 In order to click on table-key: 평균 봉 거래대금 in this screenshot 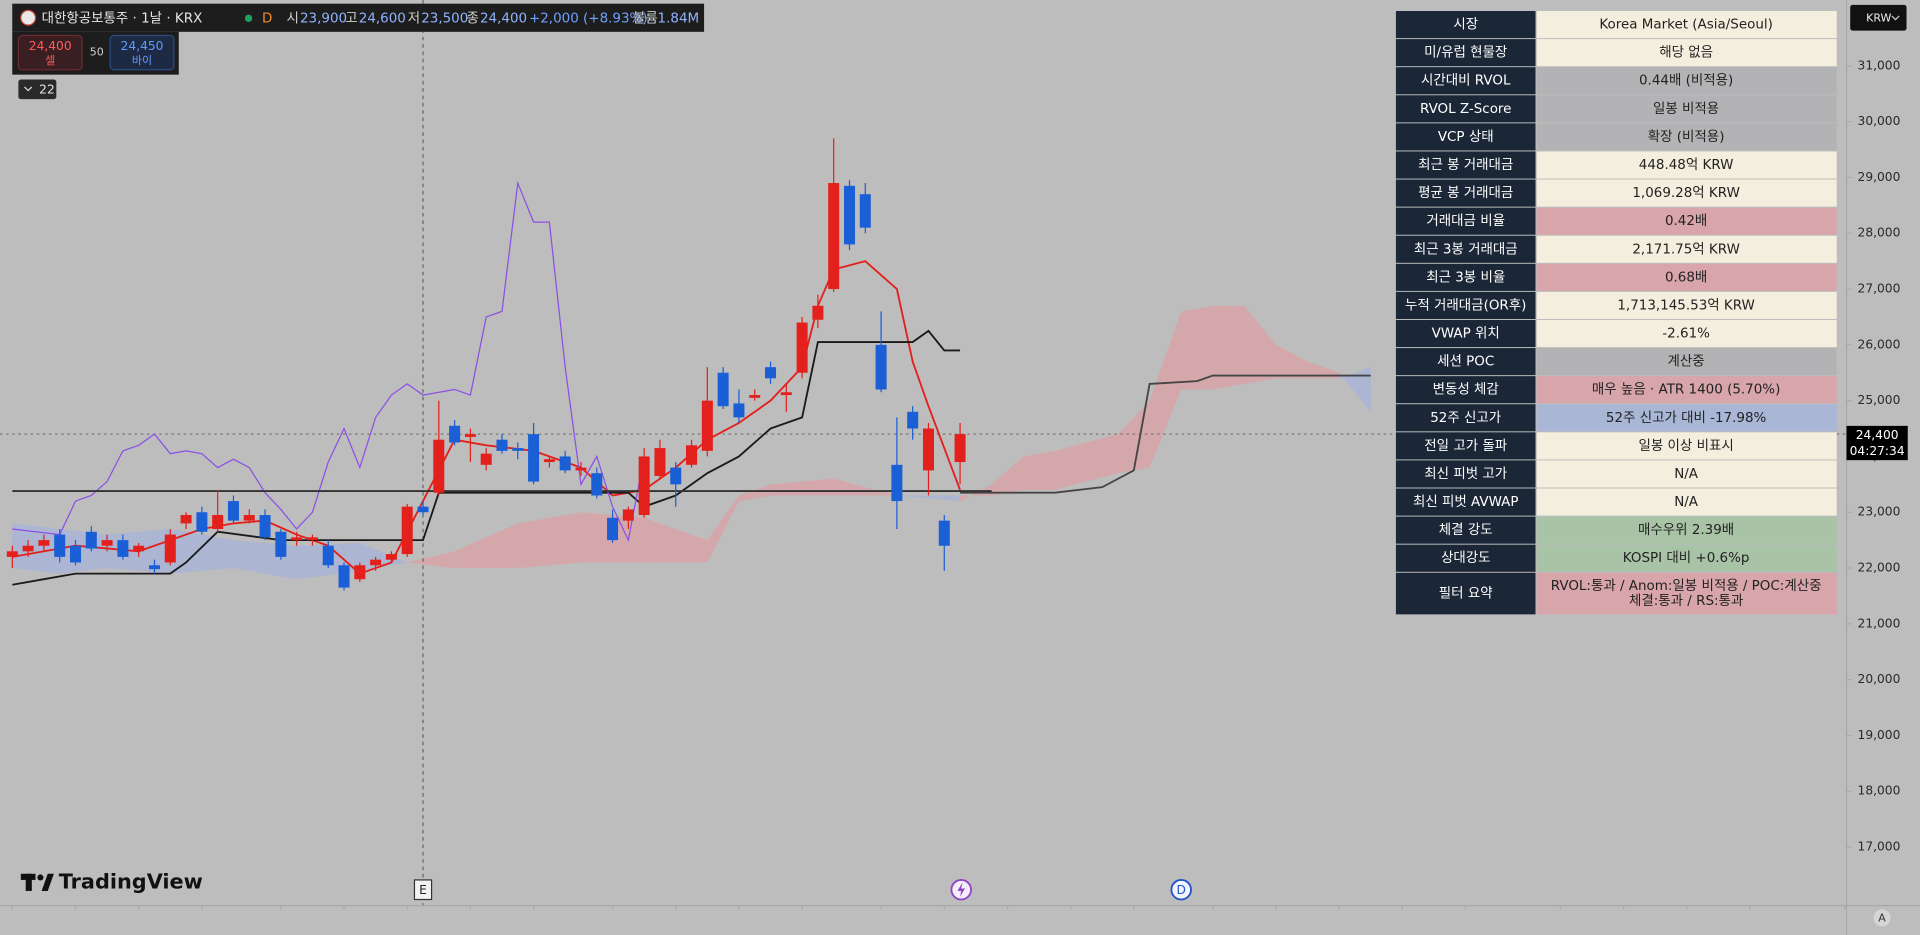, I will do `click(1465, 193)`.